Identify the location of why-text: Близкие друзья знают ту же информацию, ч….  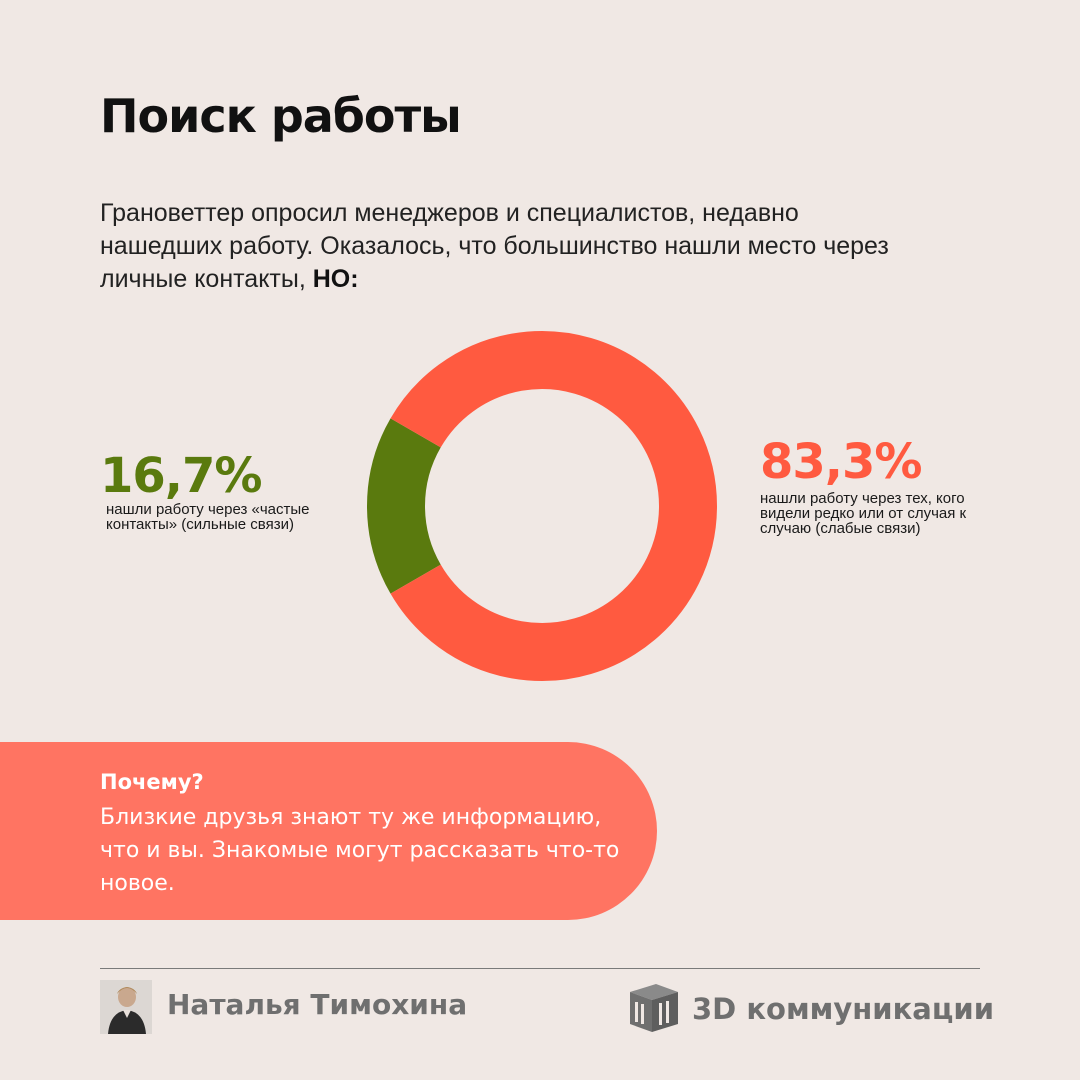
(360, 850).